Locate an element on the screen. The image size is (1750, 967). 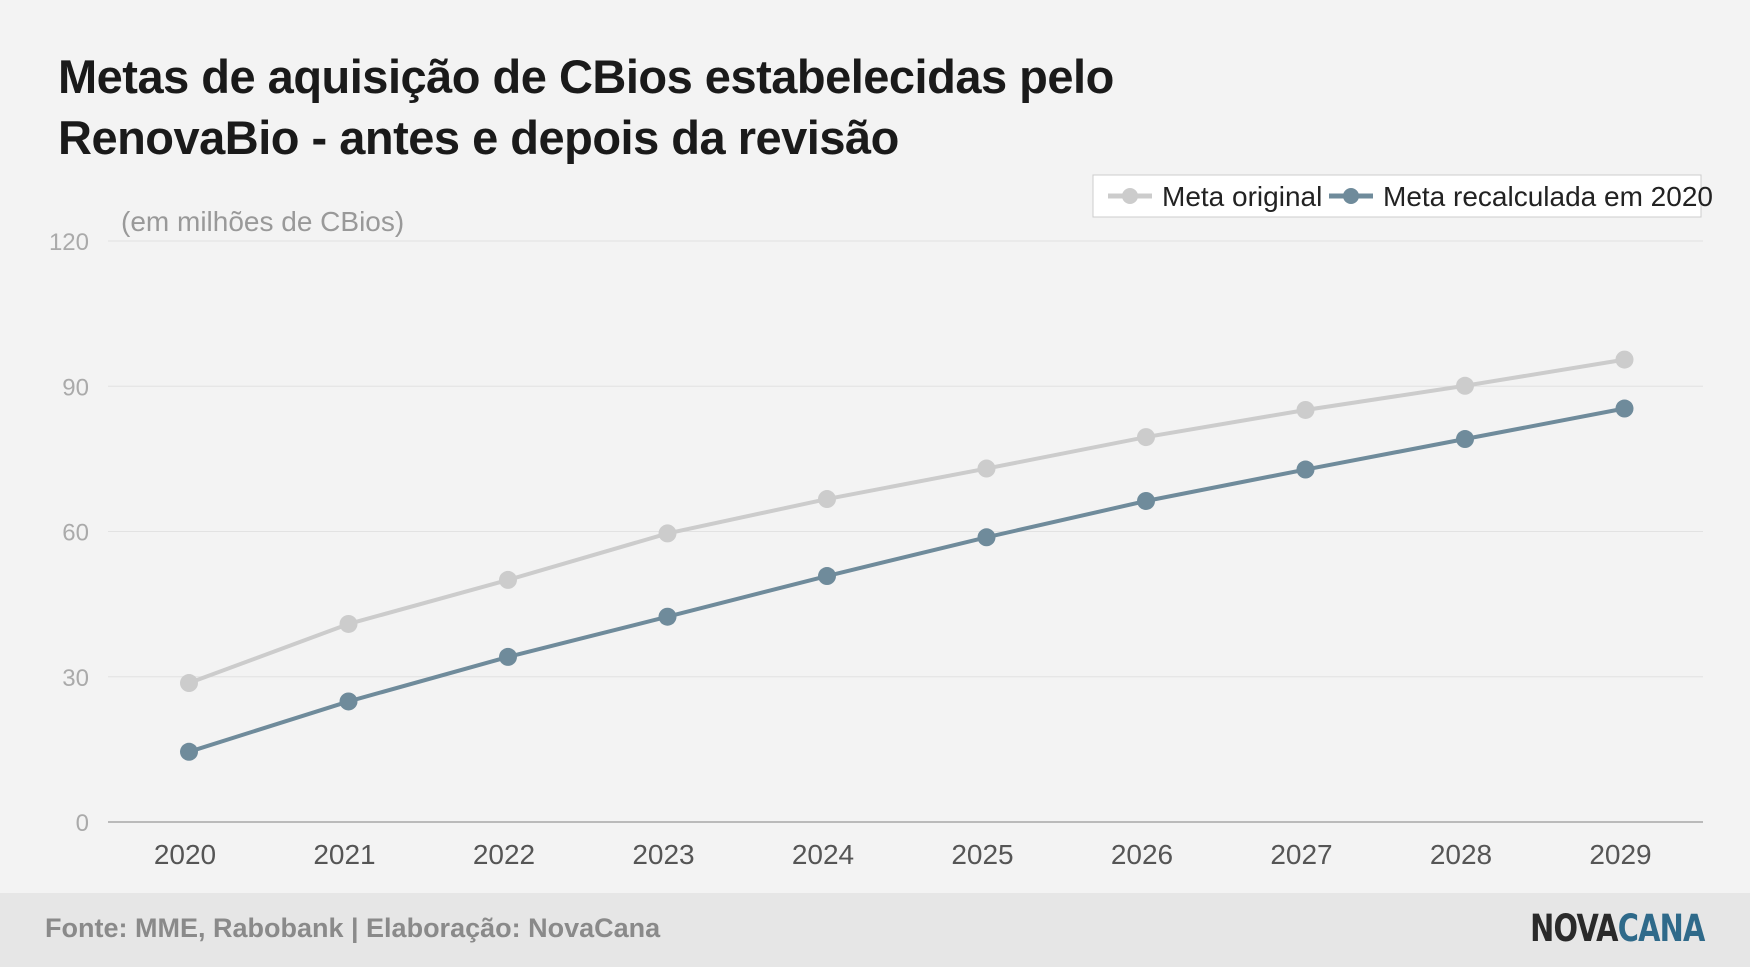
x-tick-label-7: 2027 is located at coordinates (1301, 854).